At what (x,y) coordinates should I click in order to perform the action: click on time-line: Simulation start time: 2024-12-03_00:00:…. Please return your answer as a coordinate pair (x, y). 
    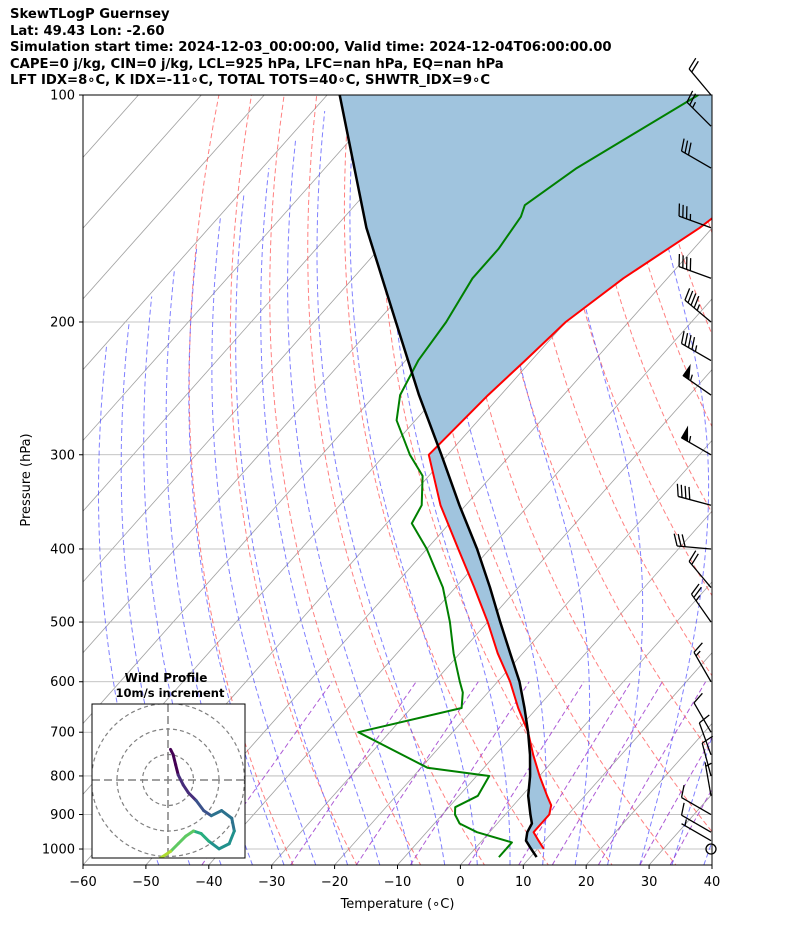
    Looking at the image, I should click on (311, 47).